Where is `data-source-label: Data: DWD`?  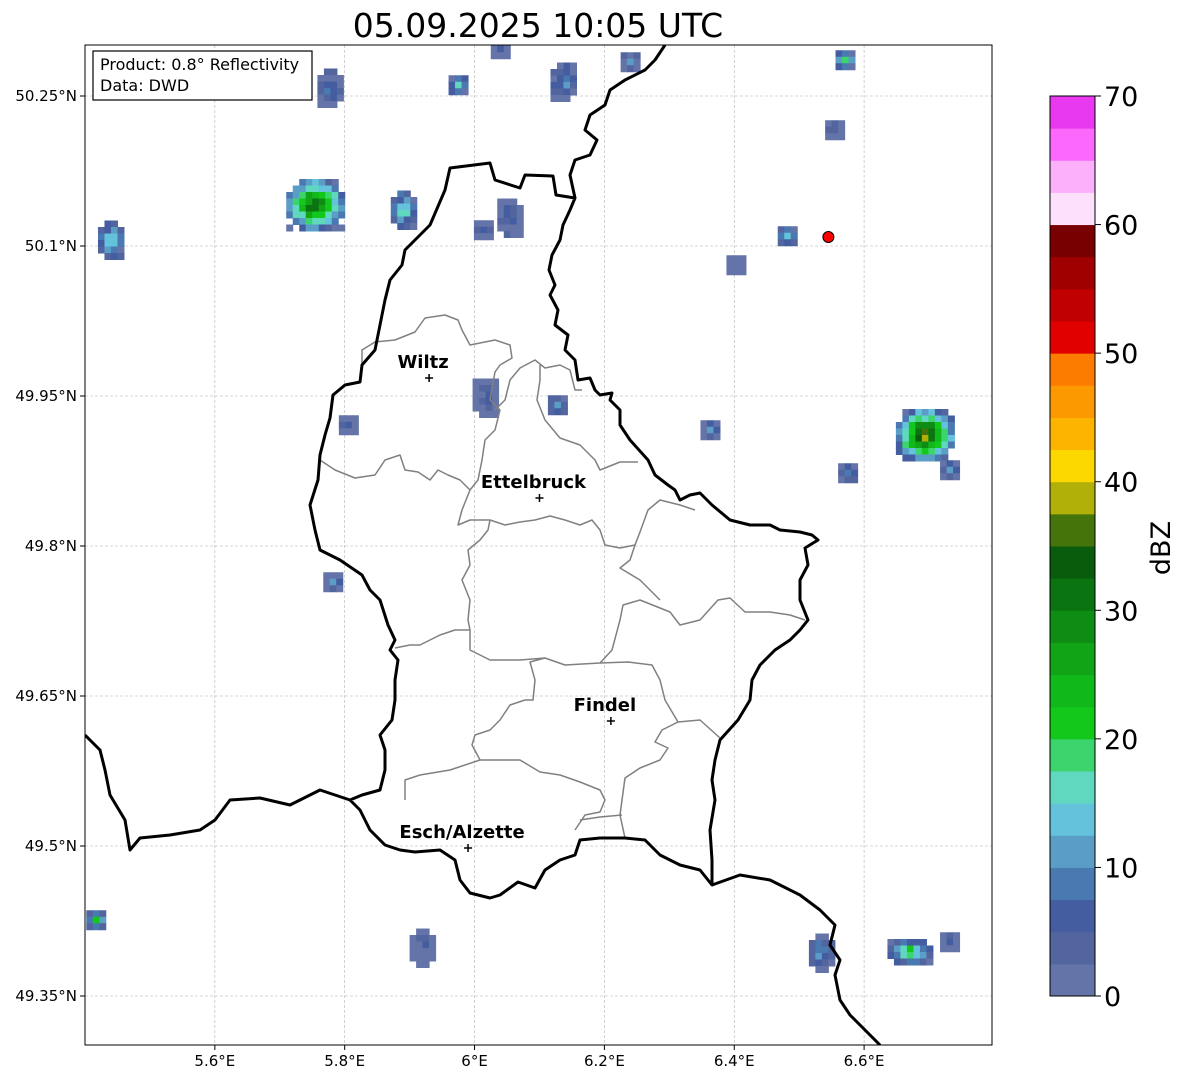 data-source-label: Data: DWD is located at coordinates (144, 85).